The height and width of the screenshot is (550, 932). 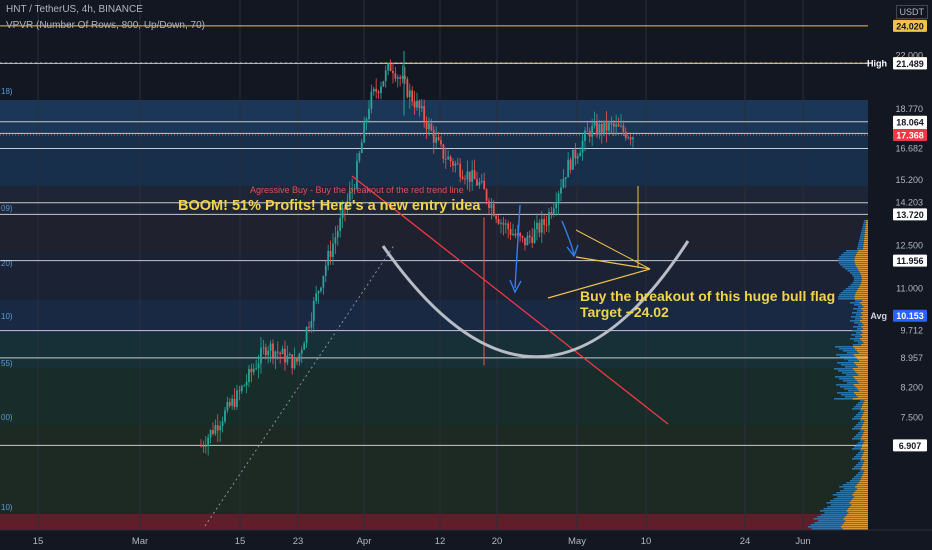 What do you see at coordinates (624, 312) in the screenshot?
I see `flag-note-2: Target ~24.02` at bounding box center [624, 312].